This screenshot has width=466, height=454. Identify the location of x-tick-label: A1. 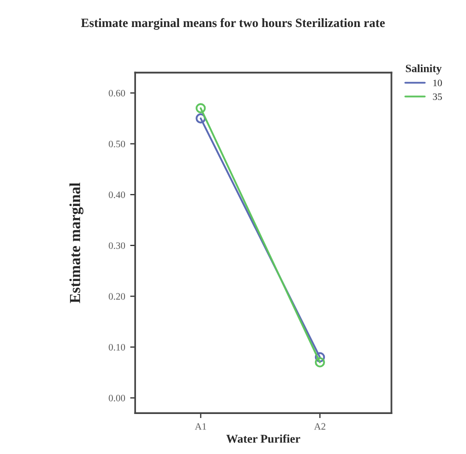
(200, 426).